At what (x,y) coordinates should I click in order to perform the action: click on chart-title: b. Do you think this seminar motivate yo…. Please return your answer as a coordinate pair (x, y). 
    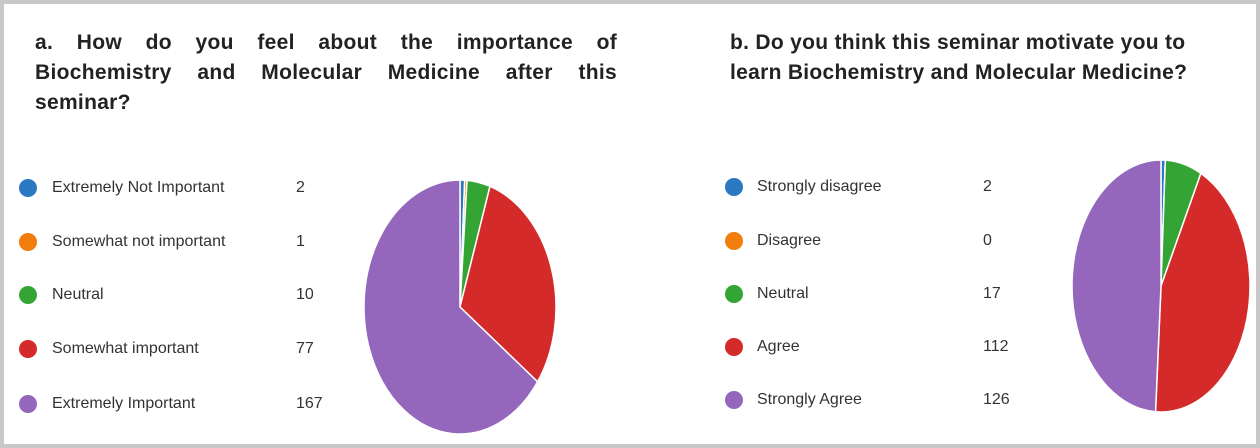
    Looking at the image, I should click on (959, 57).